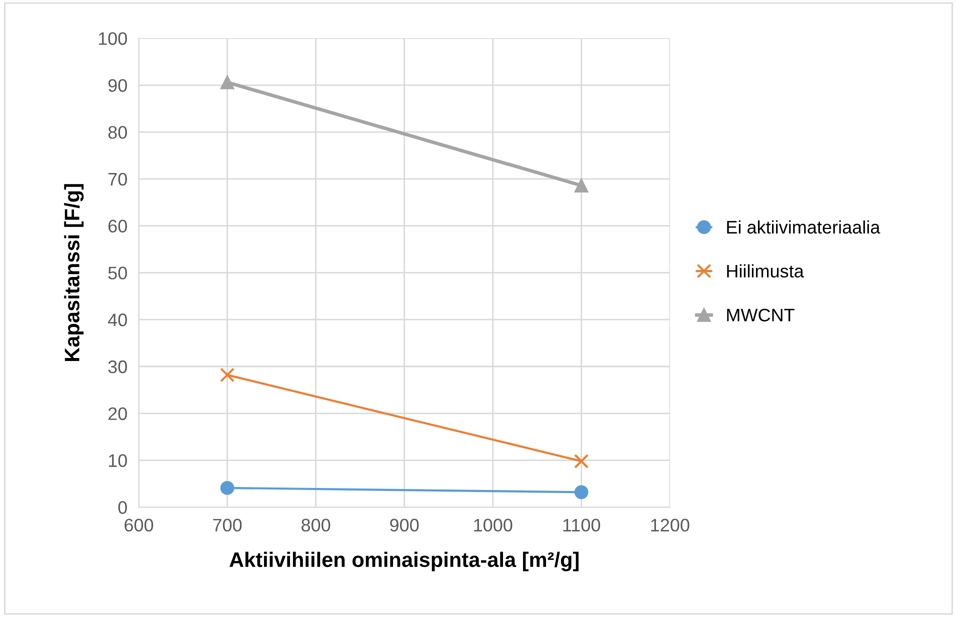 The image size is (957, 617). I want to click on legend-label: Ei aktiivimateriaalia, so click(803, 227).